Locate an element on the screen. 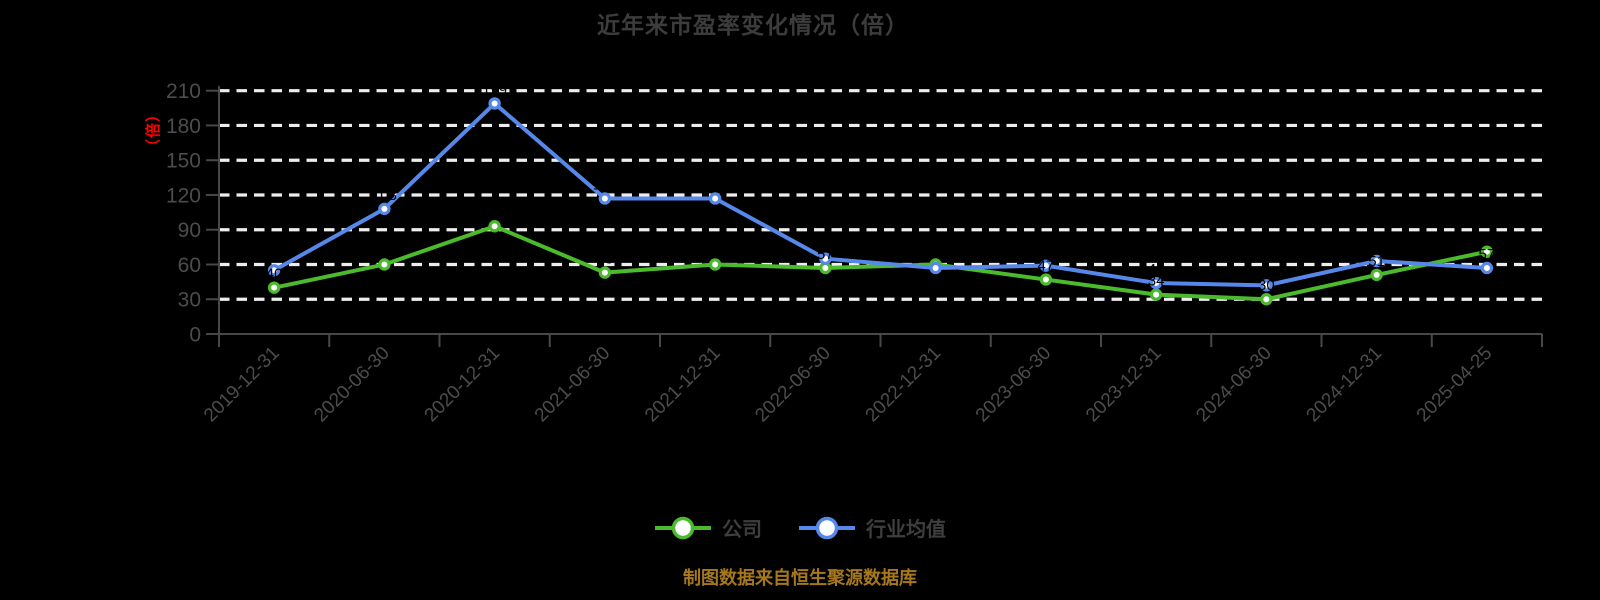 The width and height of the screenshot is (1600, 600). x-axis-category-label: 2021-12-31 is located at coordinates (683, 385).